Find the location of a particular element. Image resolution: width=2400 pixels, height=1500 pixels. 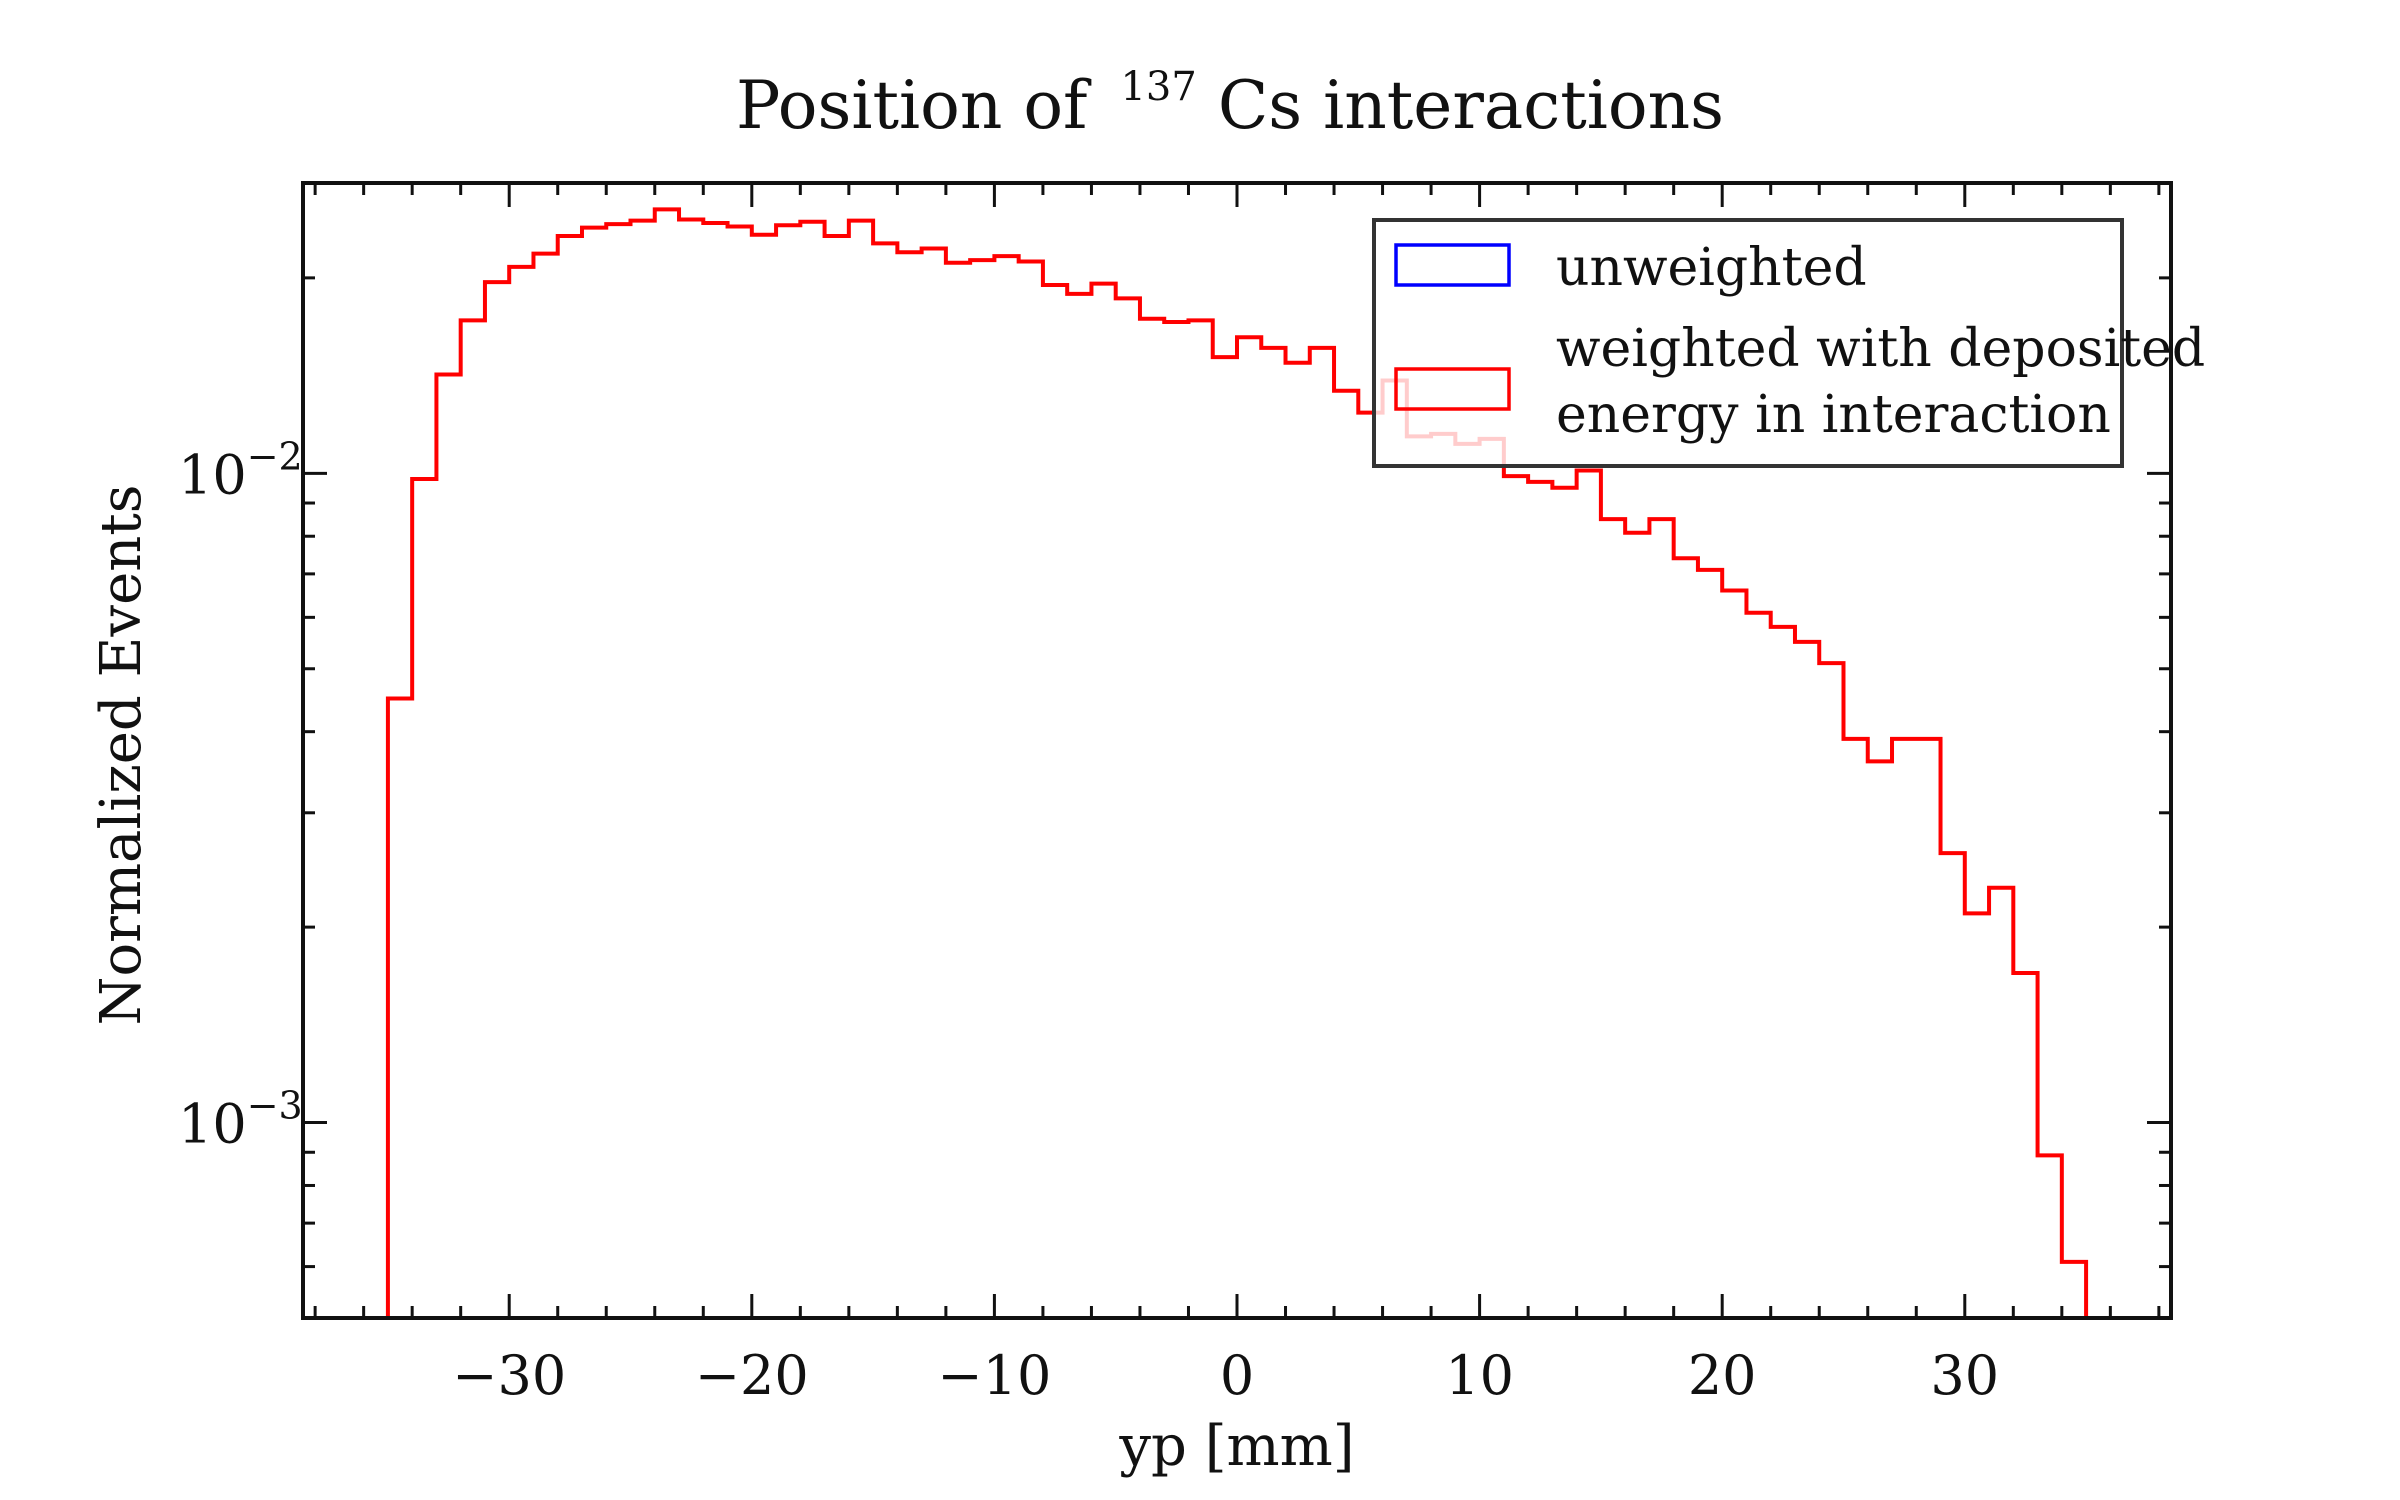

y-tick-label: 10⁻³ is located at coordinates (240, 1120).